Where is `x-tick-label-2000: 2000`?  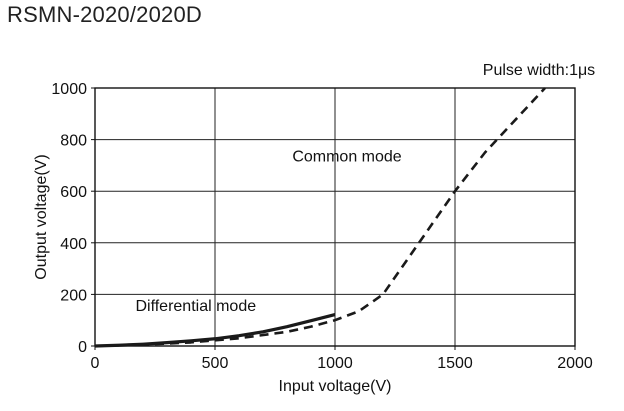 x-tick-label-2000: 2000 is located at coordinates (575, 363).